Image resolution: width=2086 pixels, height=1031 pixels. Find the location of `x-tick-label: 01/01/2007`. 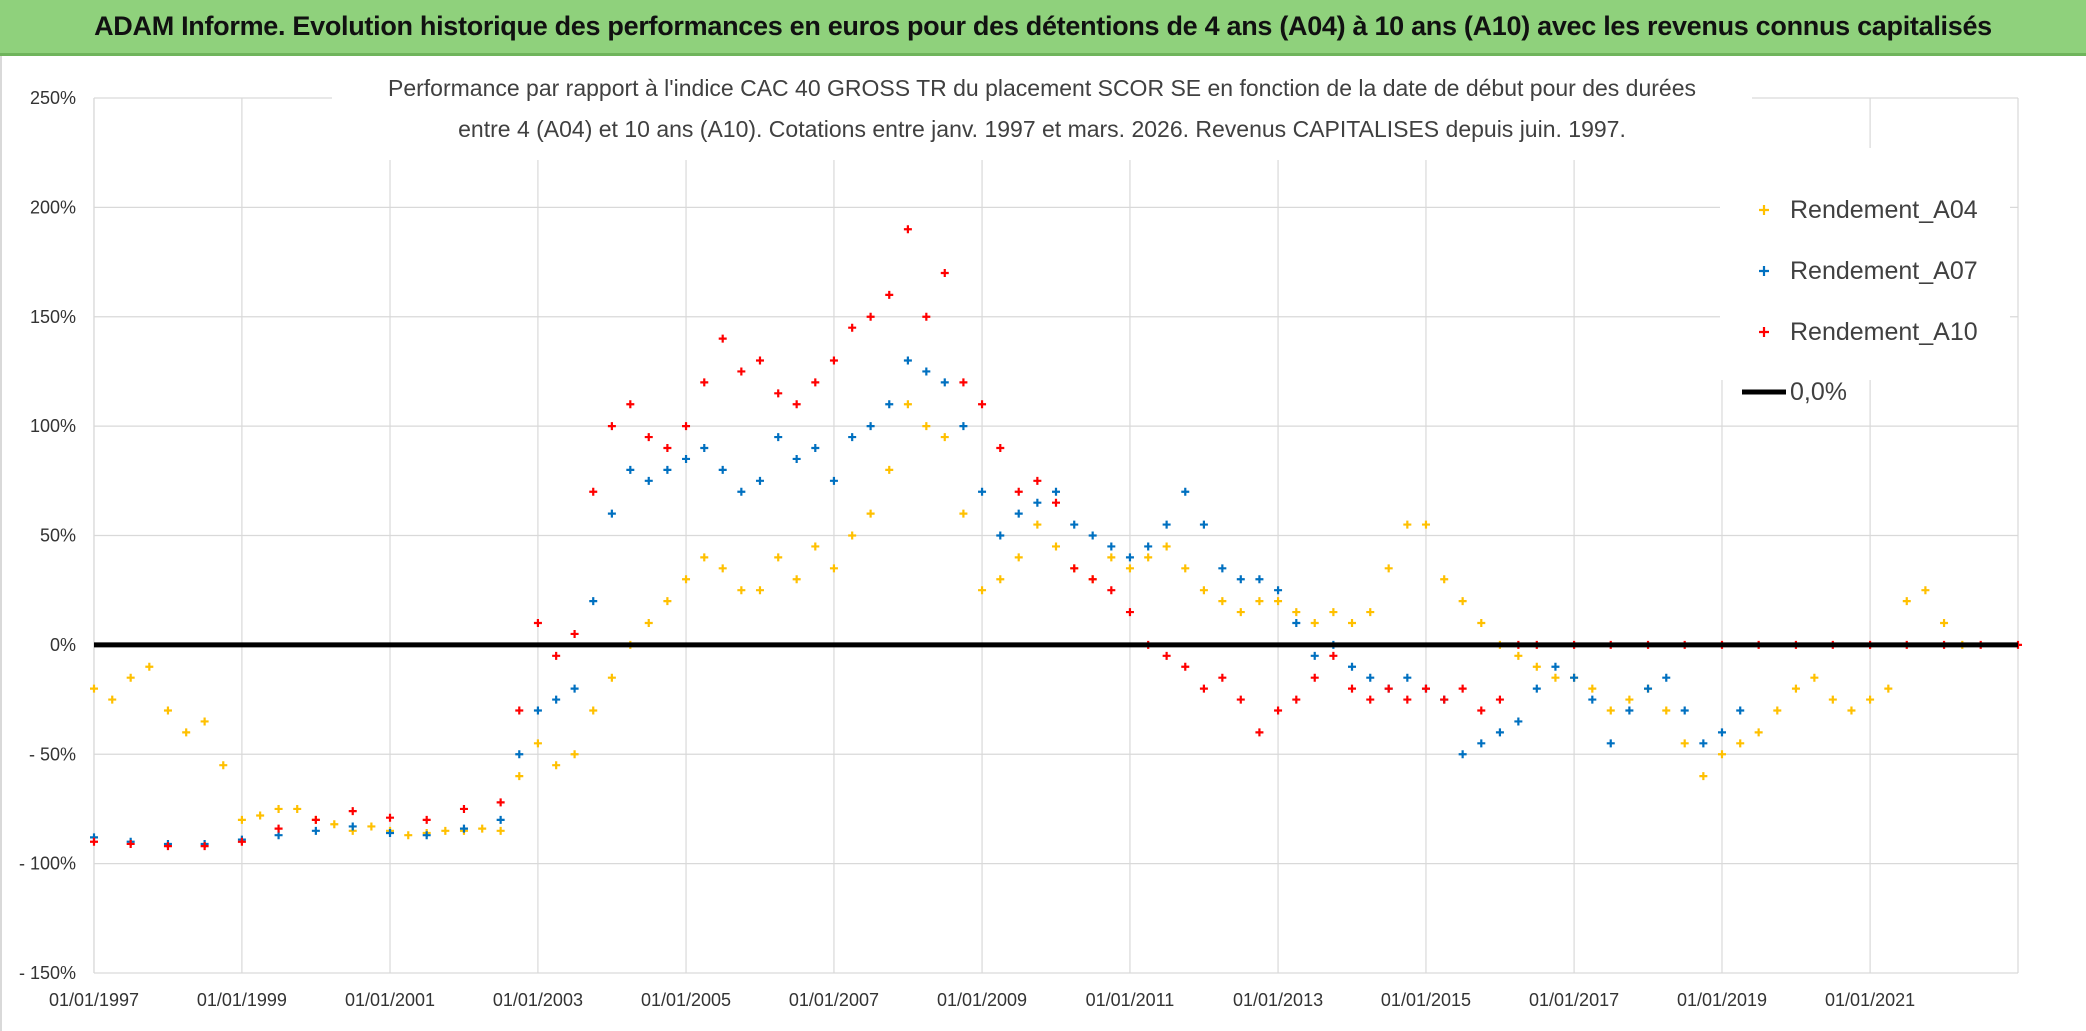

x-tick-label: 01/01/2007 is located at coordinates (834, 1000).